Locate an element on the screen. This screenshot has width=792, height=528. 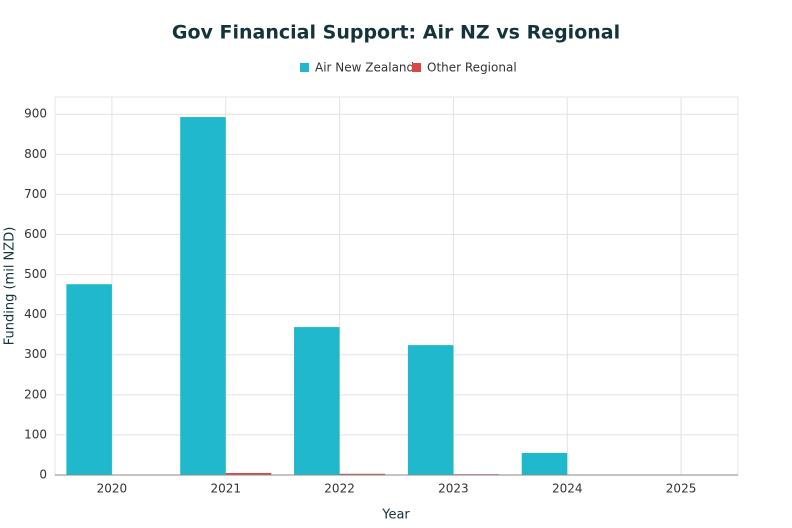
x-tick-label: 2021 is located at coordinates (225, 489).